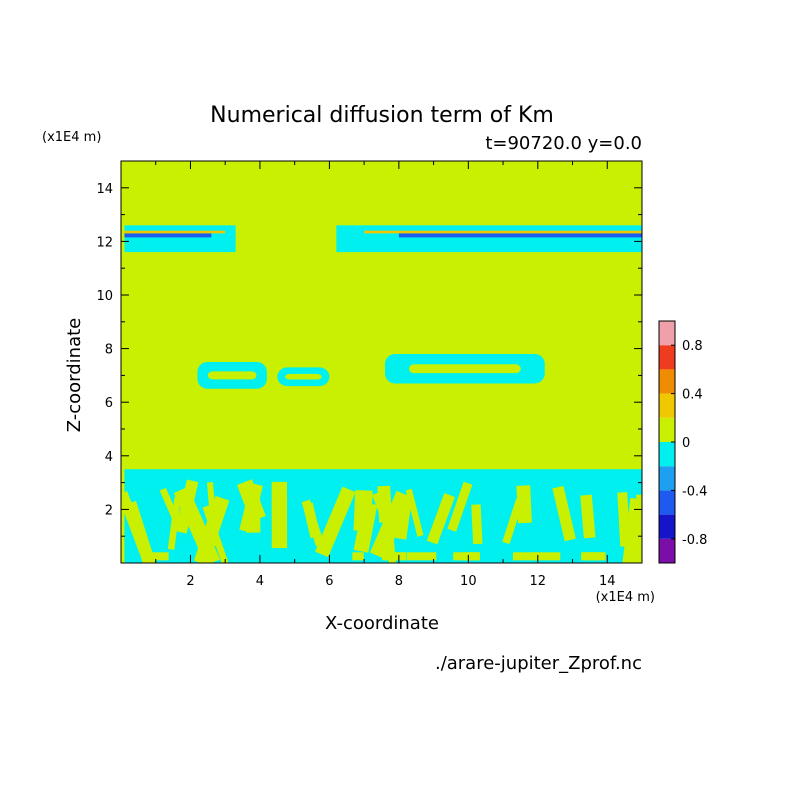  Describe the element at coordinates (260, 581) in the screenshot. I see `x-tick-label: 4` at that location.